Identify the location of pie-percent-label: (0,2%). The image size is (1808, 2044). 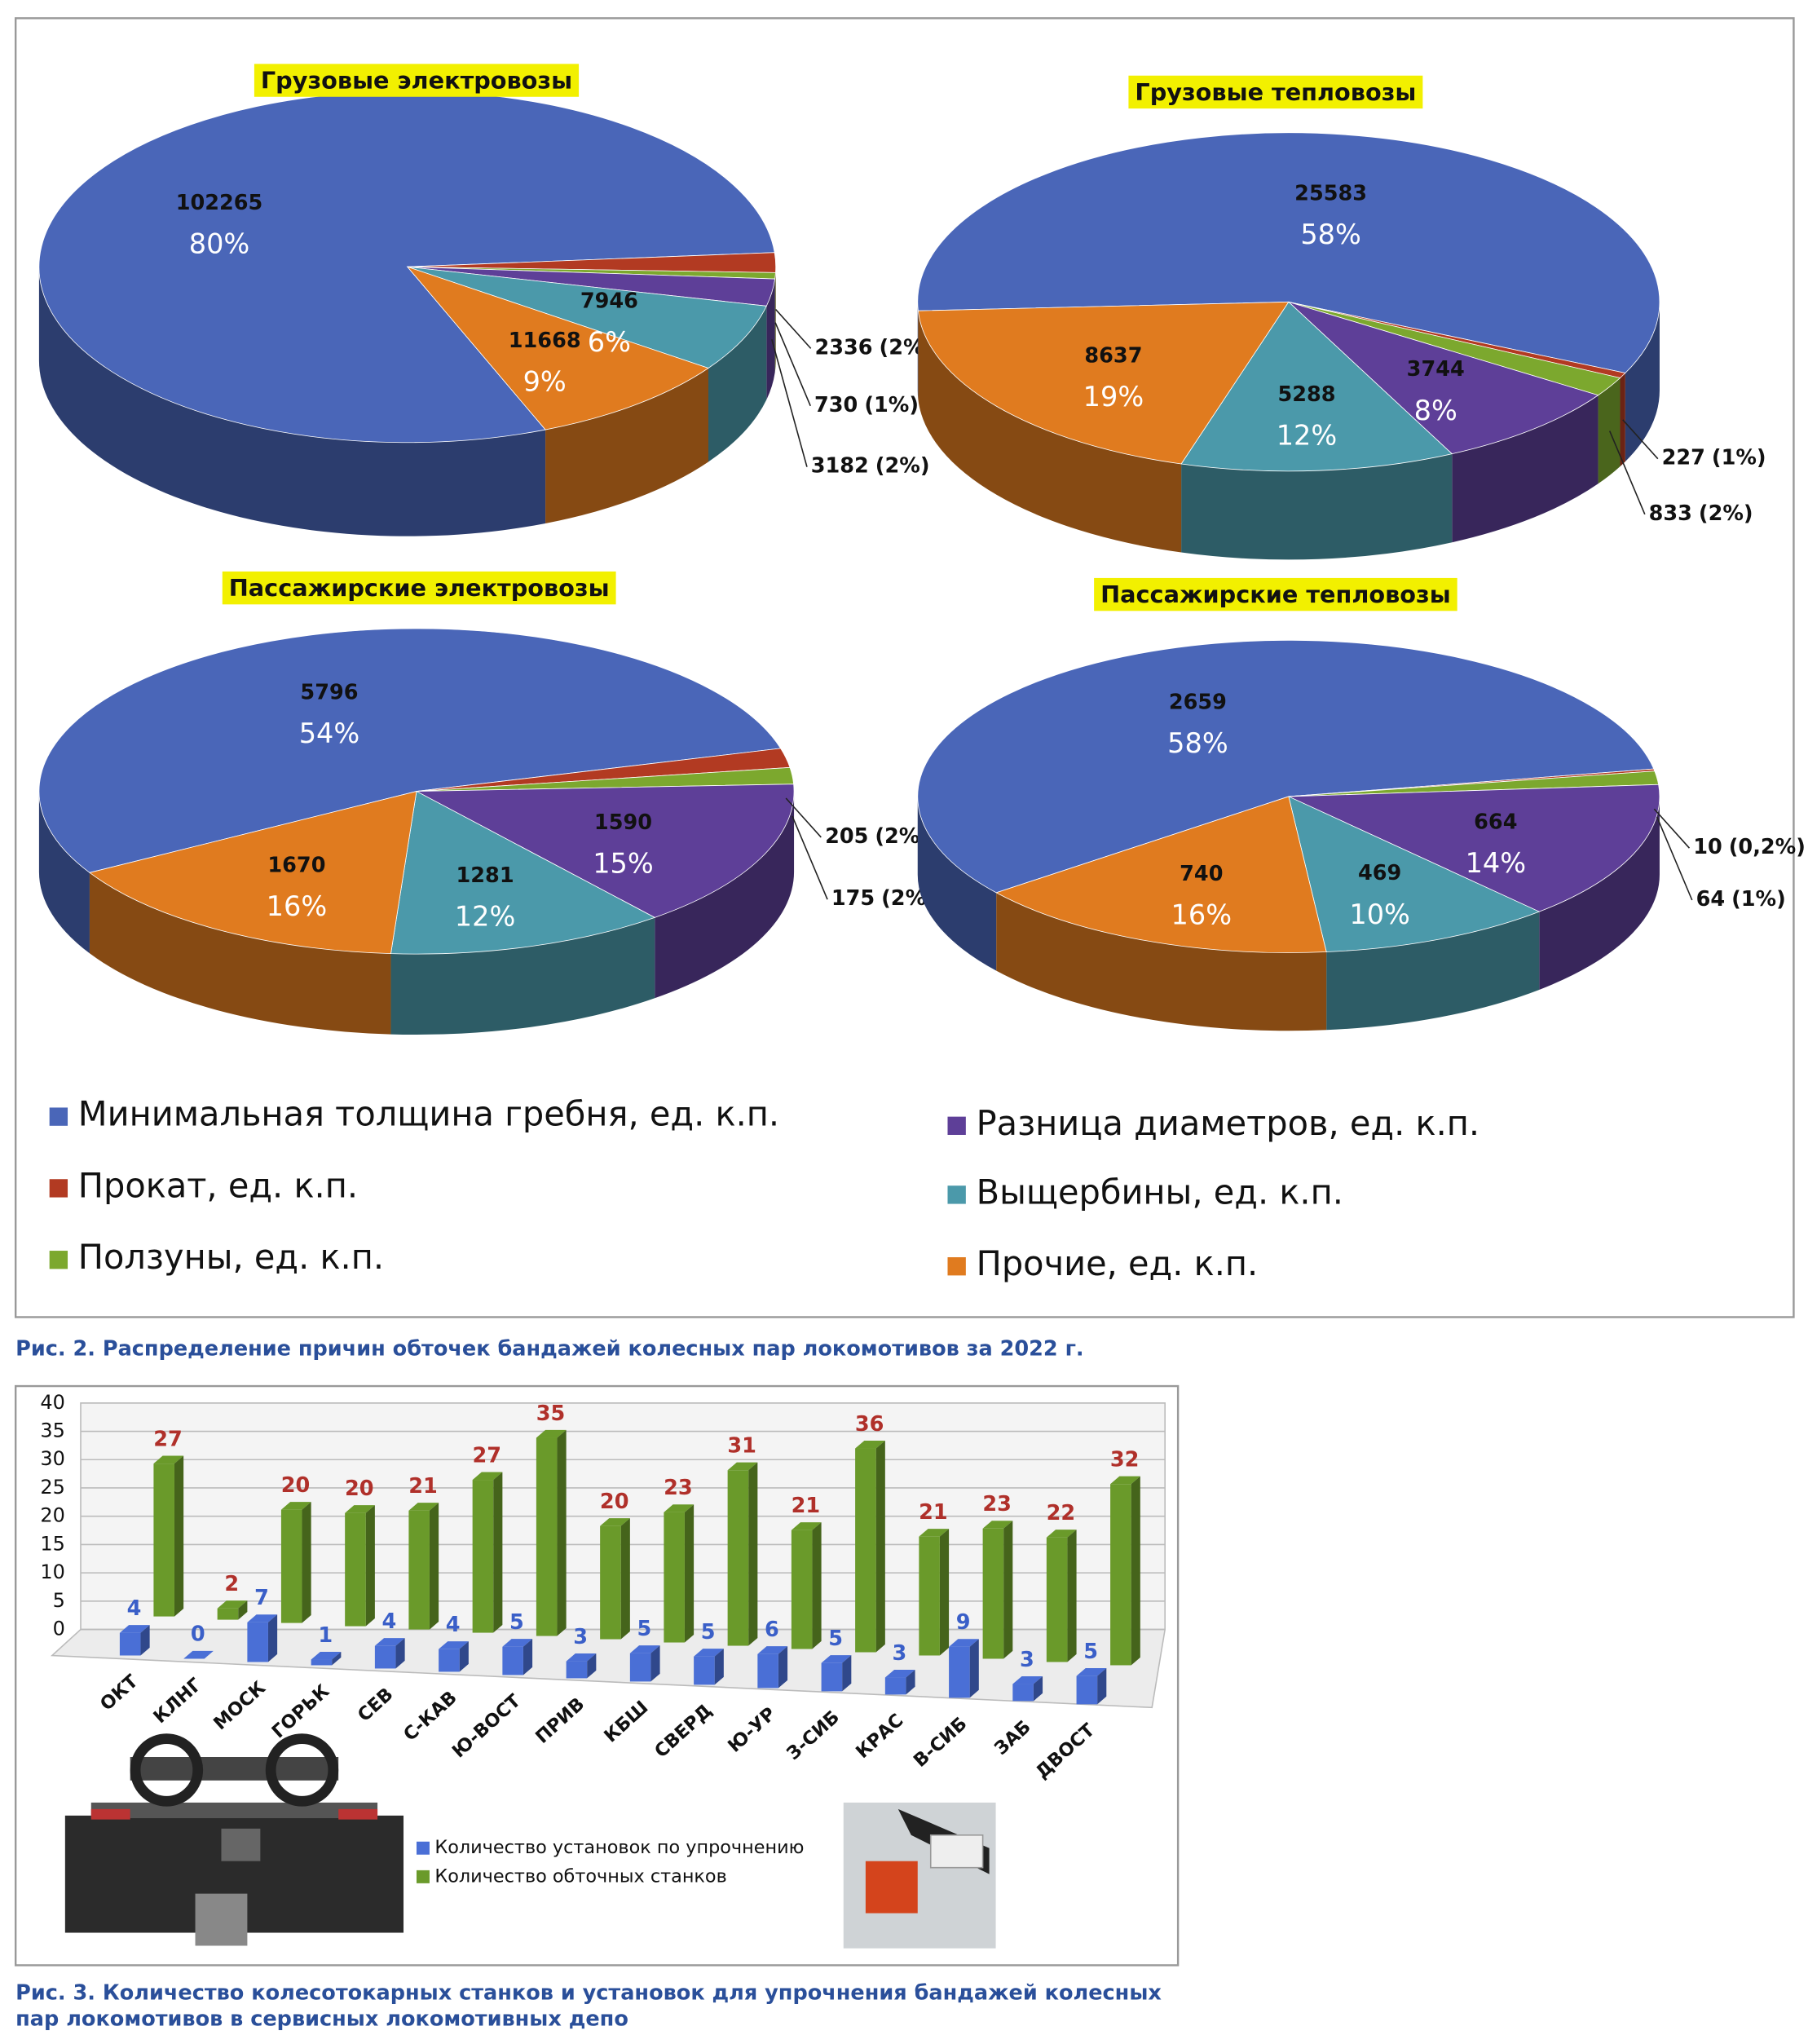
(1767, 847).